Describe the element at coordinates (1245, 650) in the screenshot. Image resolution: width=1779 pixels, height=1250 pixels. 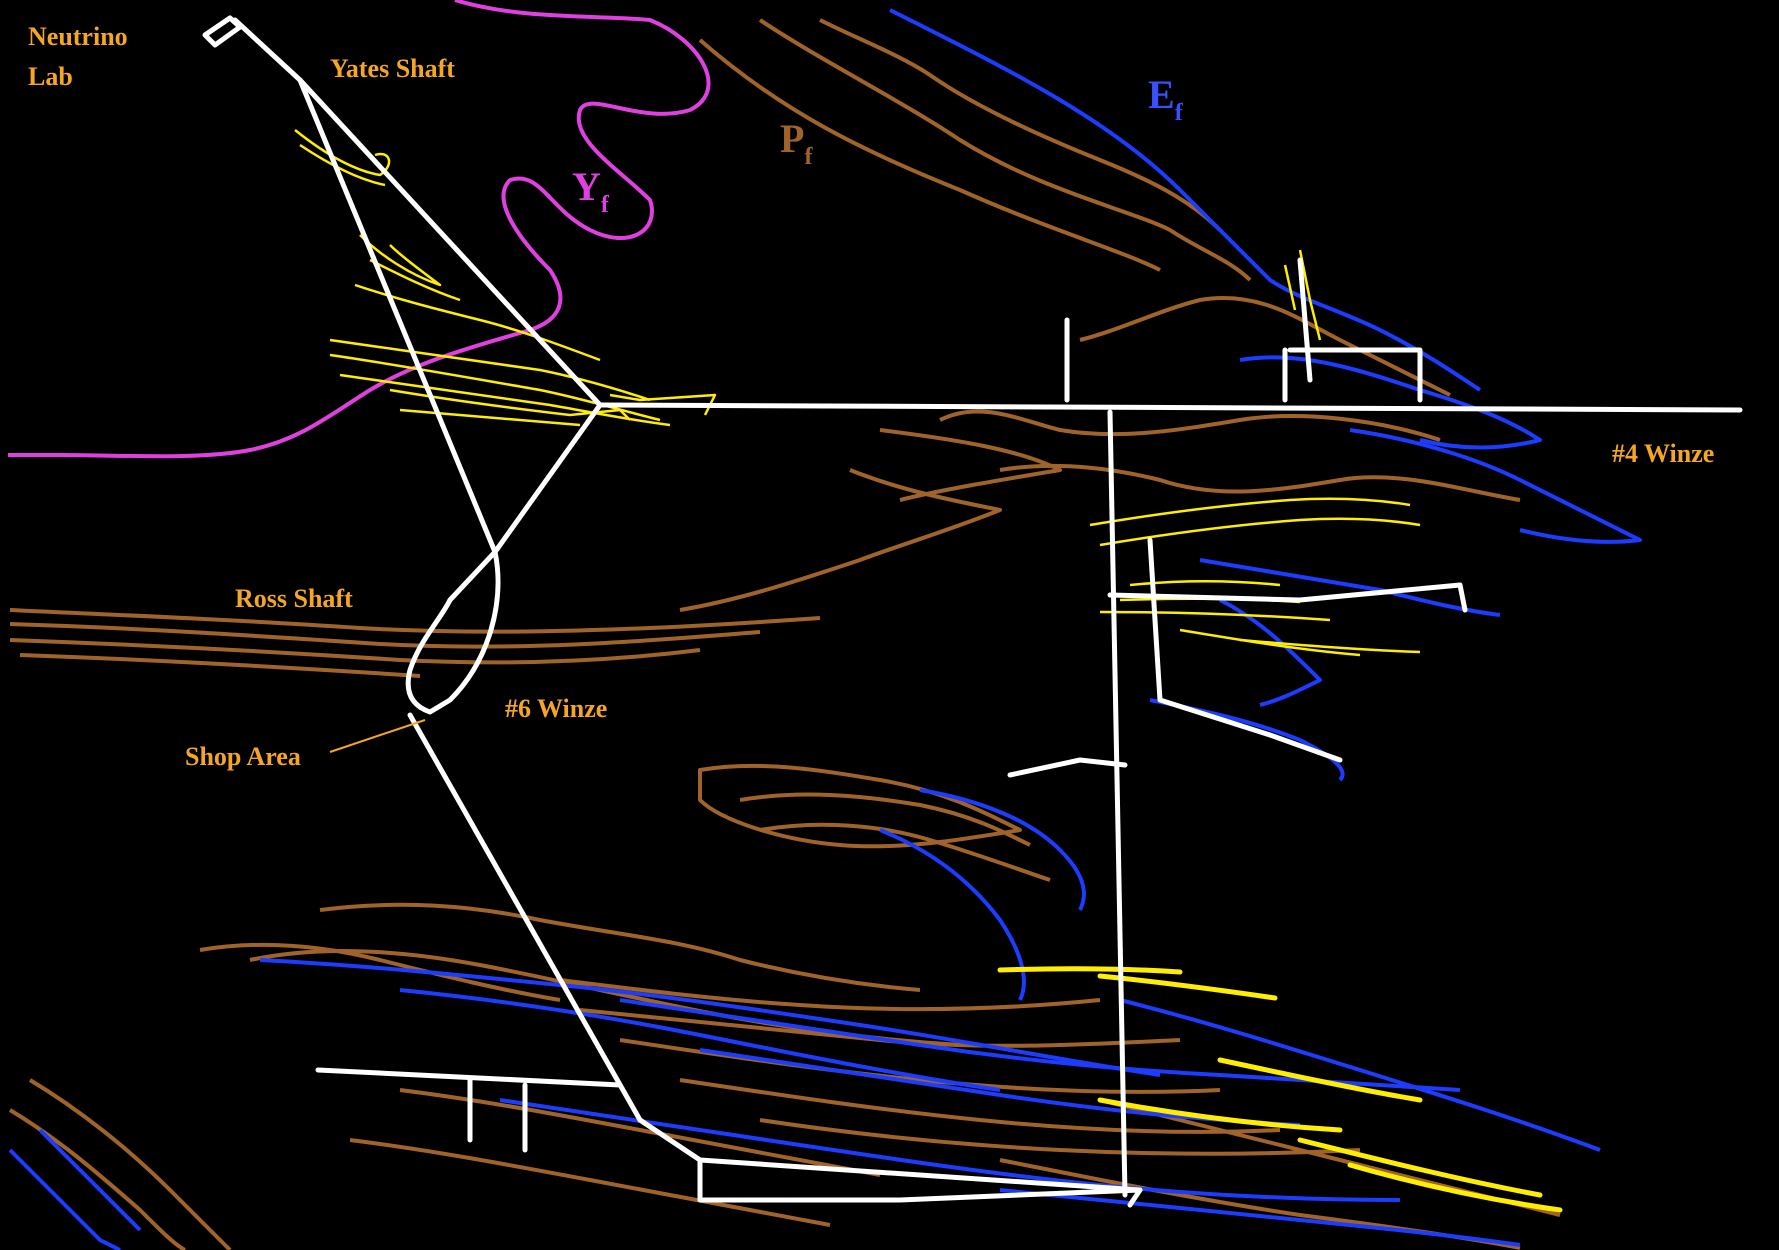
I see `east-complex-b` at that location.